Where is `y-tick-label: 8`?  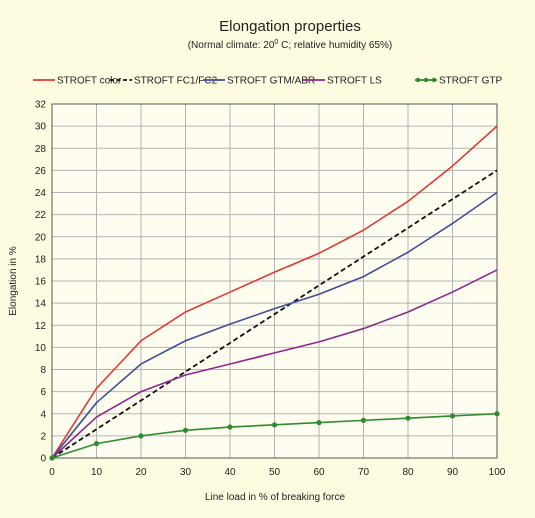 y-tick-label: 8 is located at coordinates (43, 370).